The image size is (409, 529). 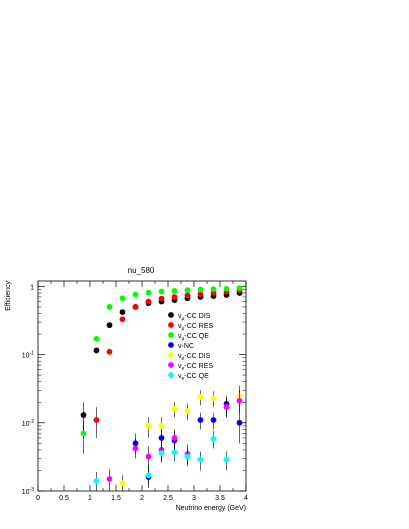 I want to click on legend-label: νμ-CC DIS, so click(x=194, y=317).